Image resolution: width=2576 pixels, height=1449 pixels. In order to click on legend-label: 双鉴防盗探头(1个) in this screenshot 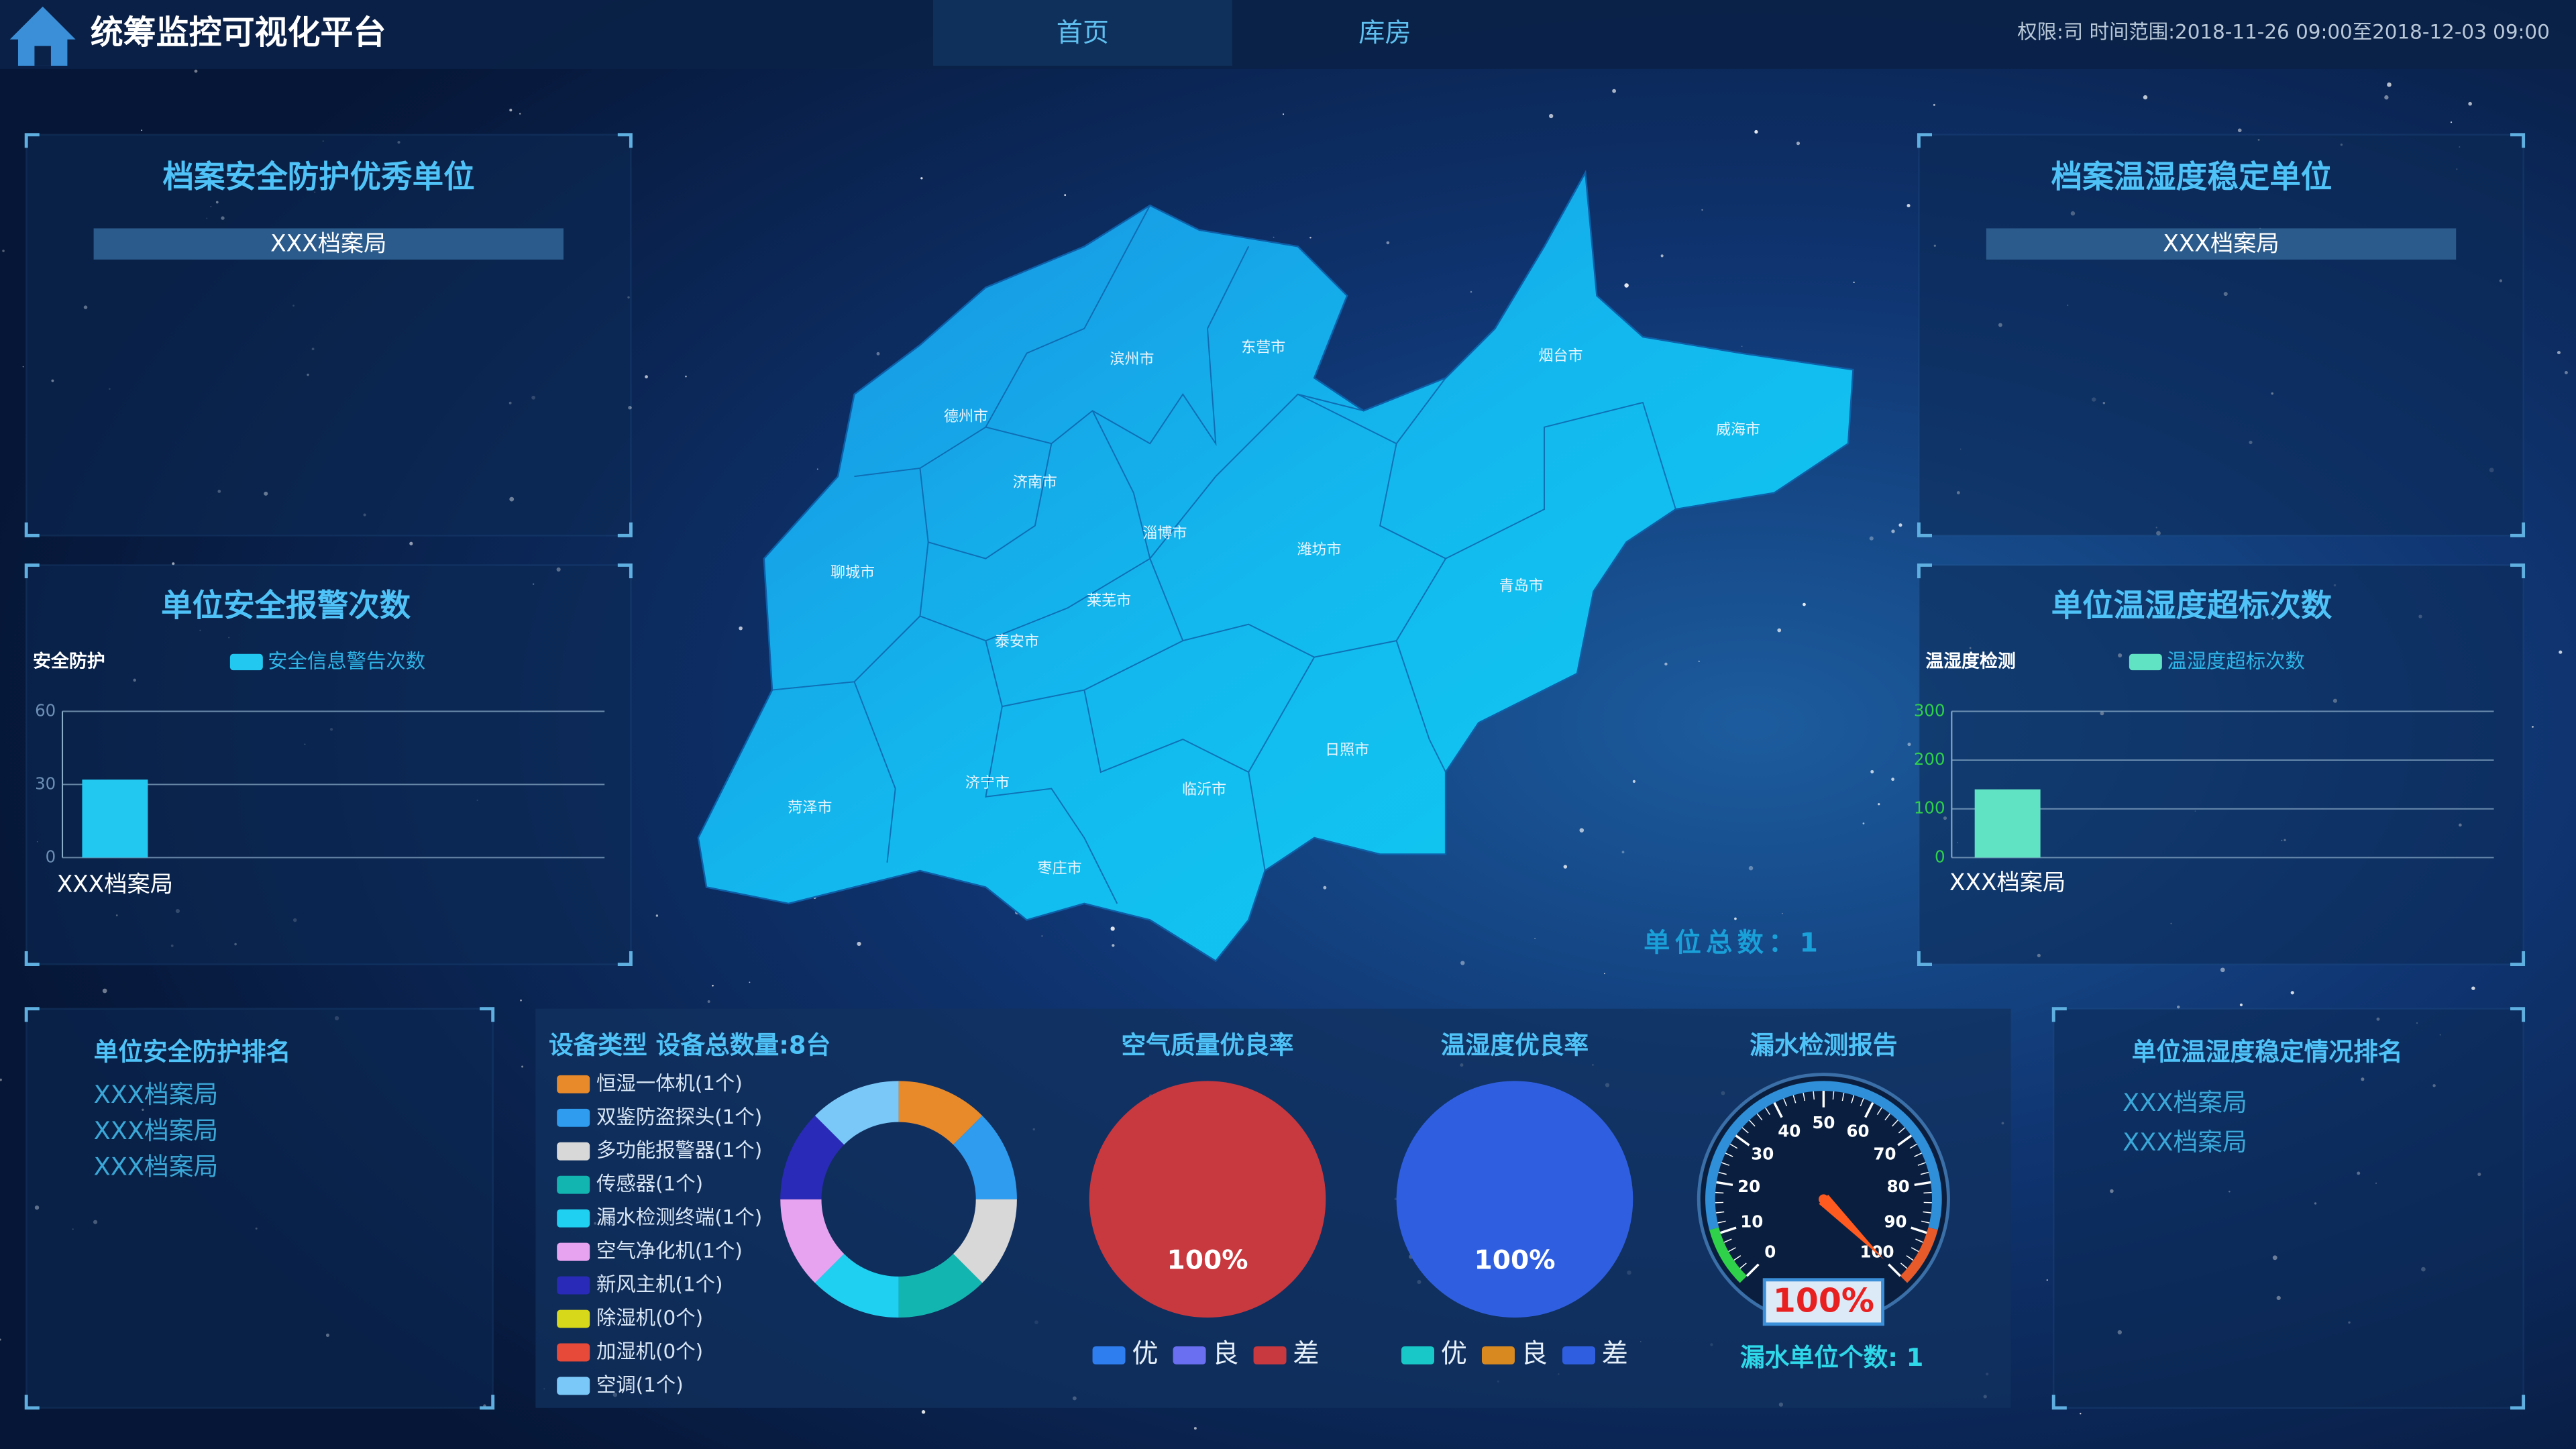, I will do `click(679, 1117)`.